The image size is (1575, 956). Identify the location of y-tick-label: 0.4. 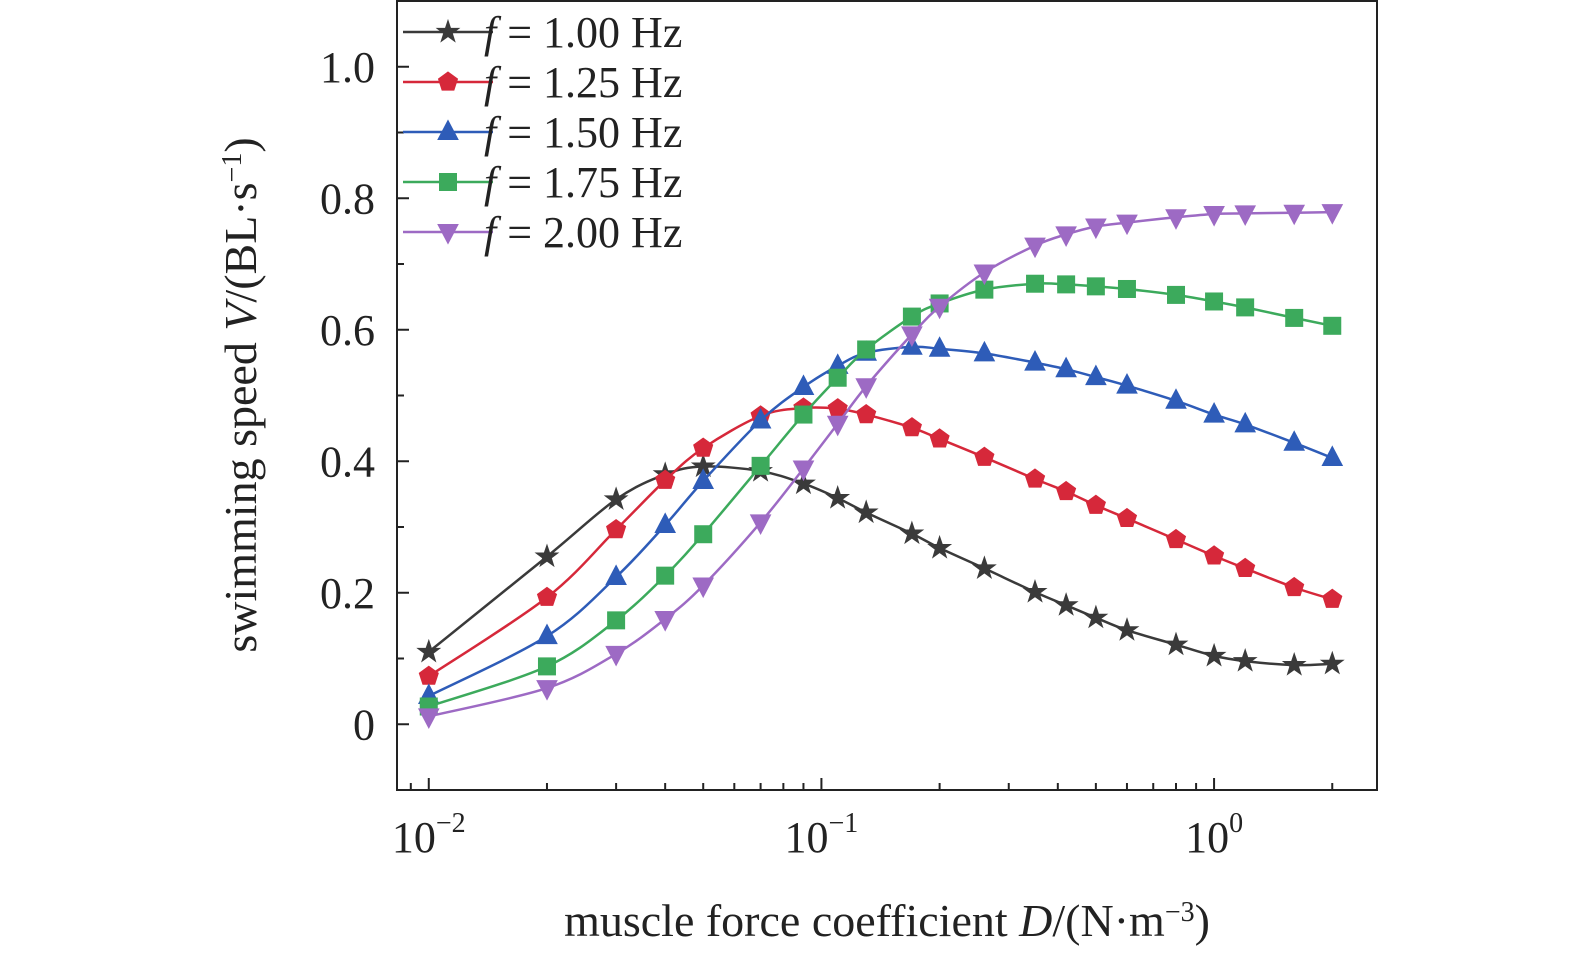
(347, 461).